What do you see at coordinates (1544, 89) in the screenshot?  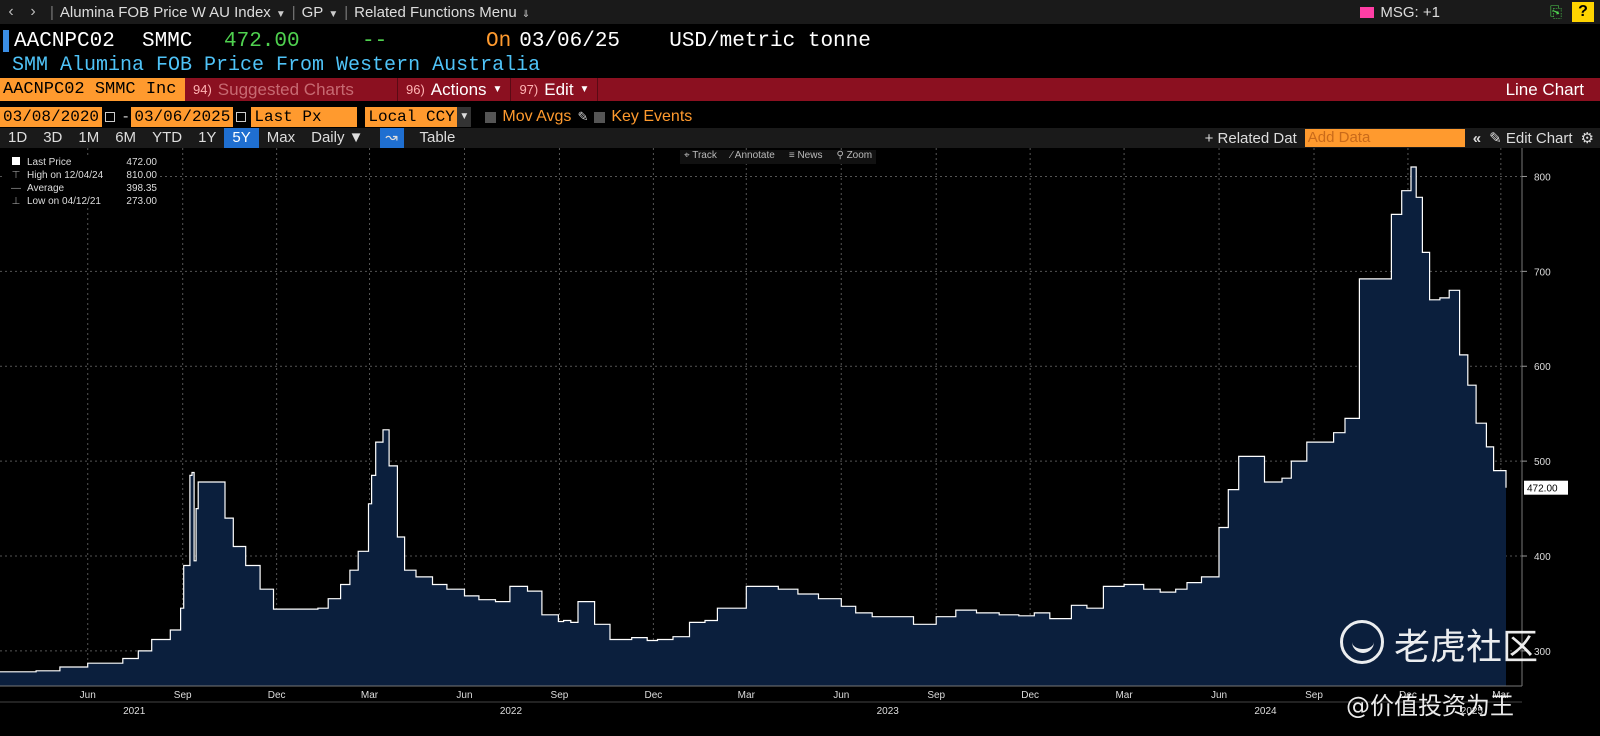 I see `chart-type-label: Line Chart` at bounding box center [1544, 89].